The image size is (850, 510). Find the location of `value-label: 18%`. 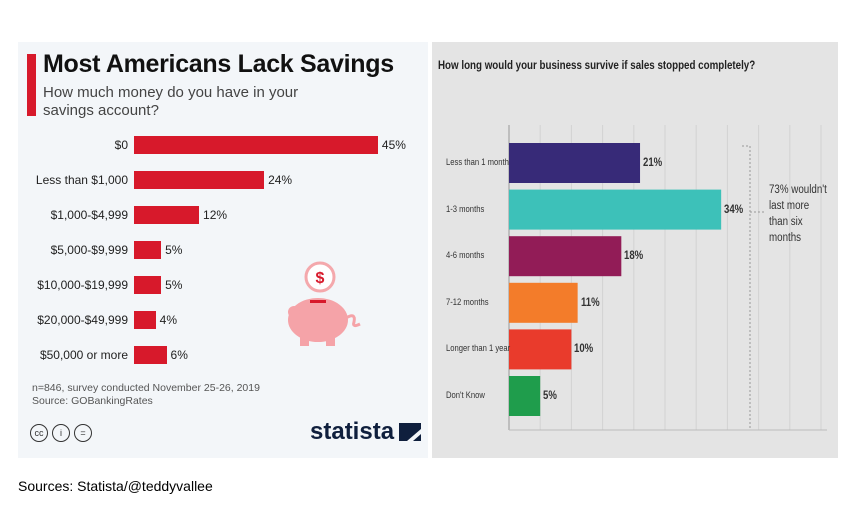

value-label: 18% is located at coordinates (634, 255).